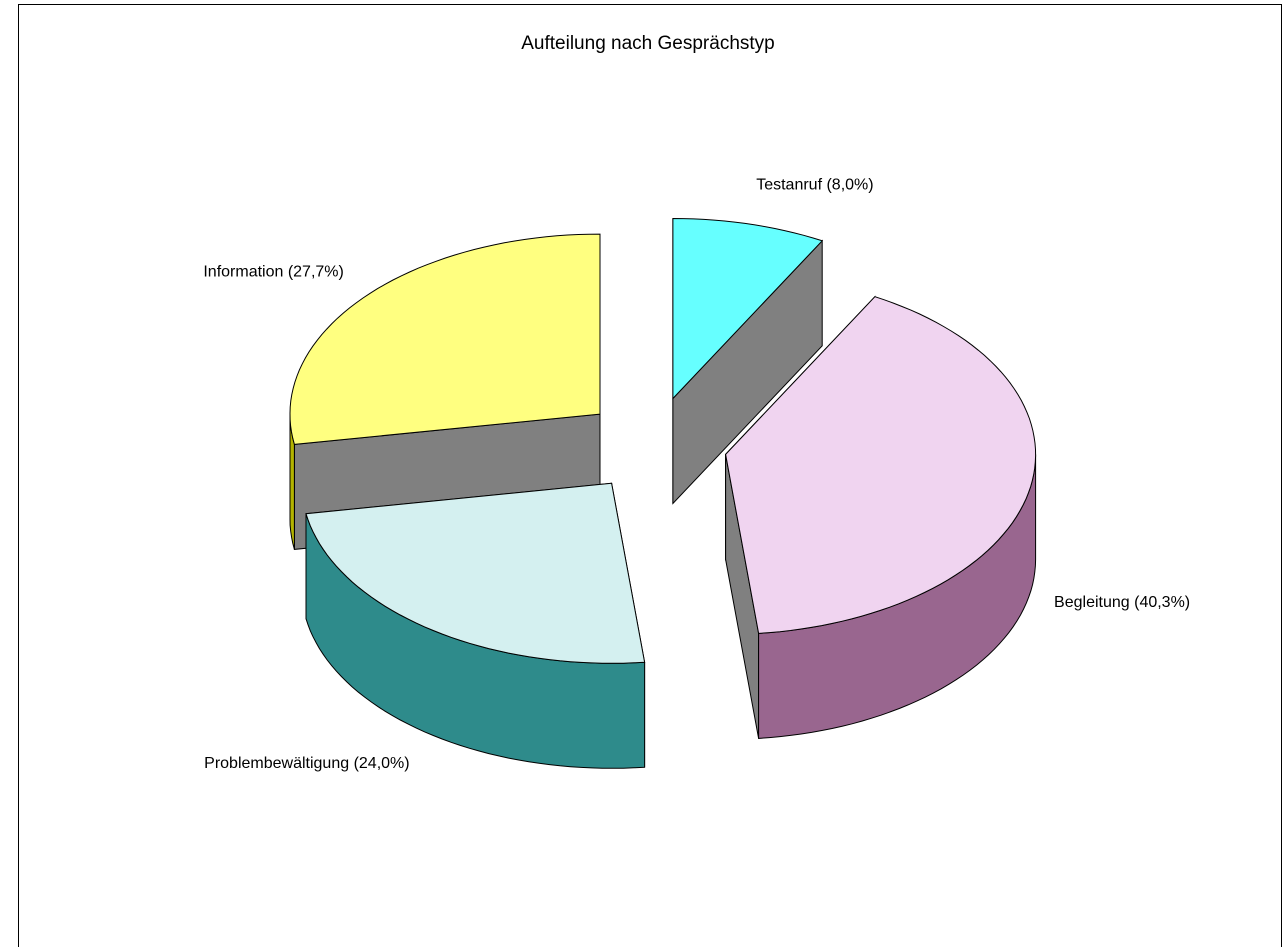 This screenshot has height=947, width=1286. Describe the element at coordinates (648, 43) in the screenshot. I see `chart-title: Aufteilung nach Gesprächstyp` at that location.